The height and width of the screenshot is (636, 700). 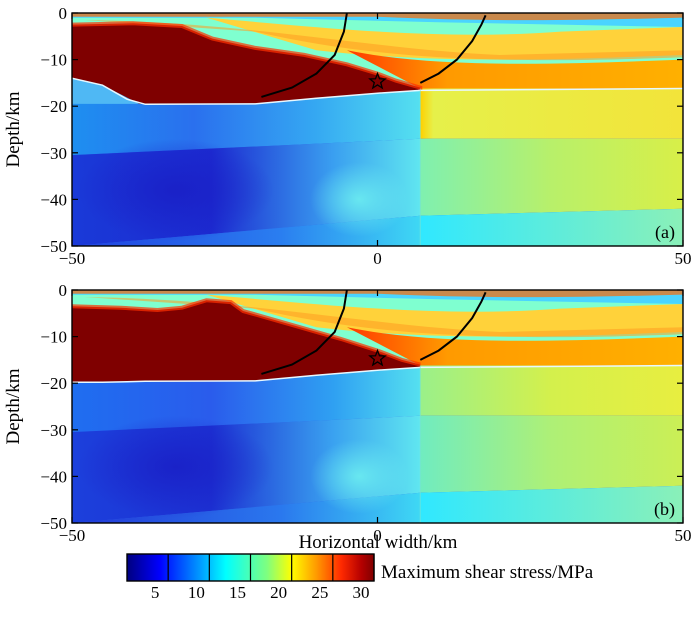 What do you see at coordinates (237, 592) in the screenshot?
I see `colorbar-tick-label: 15` at bounding box center [237, 592].